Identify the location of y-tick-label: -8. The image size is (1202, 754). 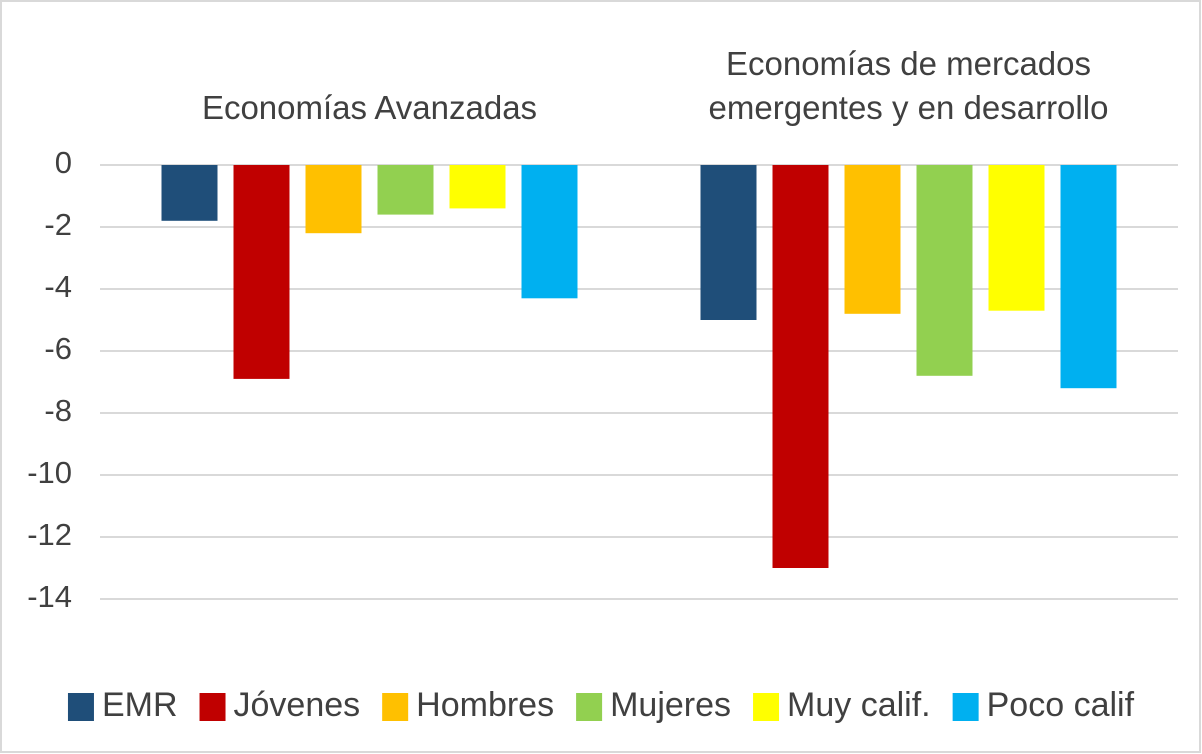
(58, 410).